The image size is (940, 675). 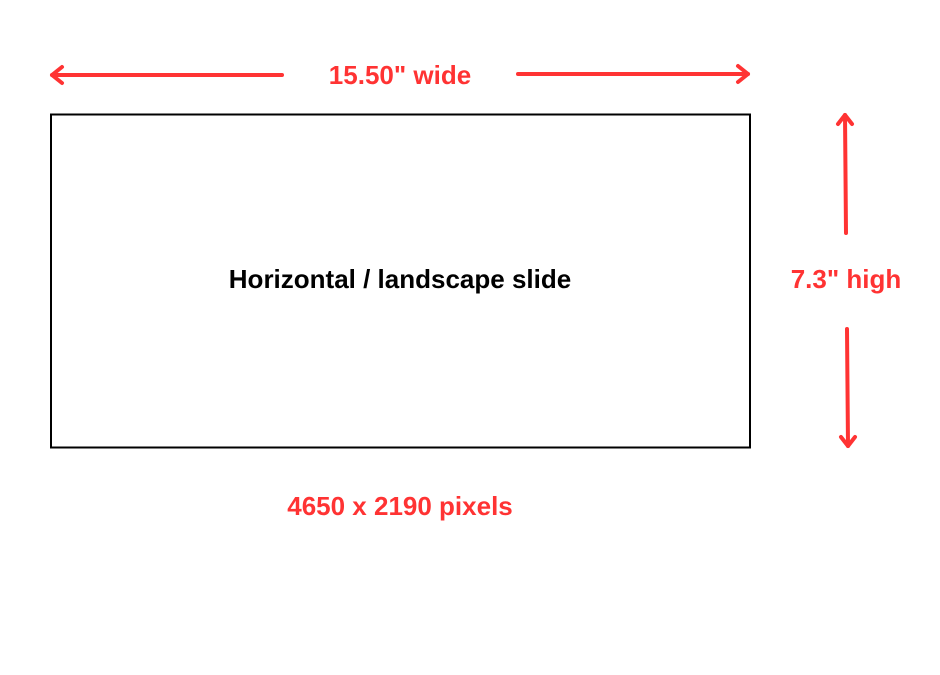 I want to click on width-arrow-left-icon, so click(x=167, y=75).